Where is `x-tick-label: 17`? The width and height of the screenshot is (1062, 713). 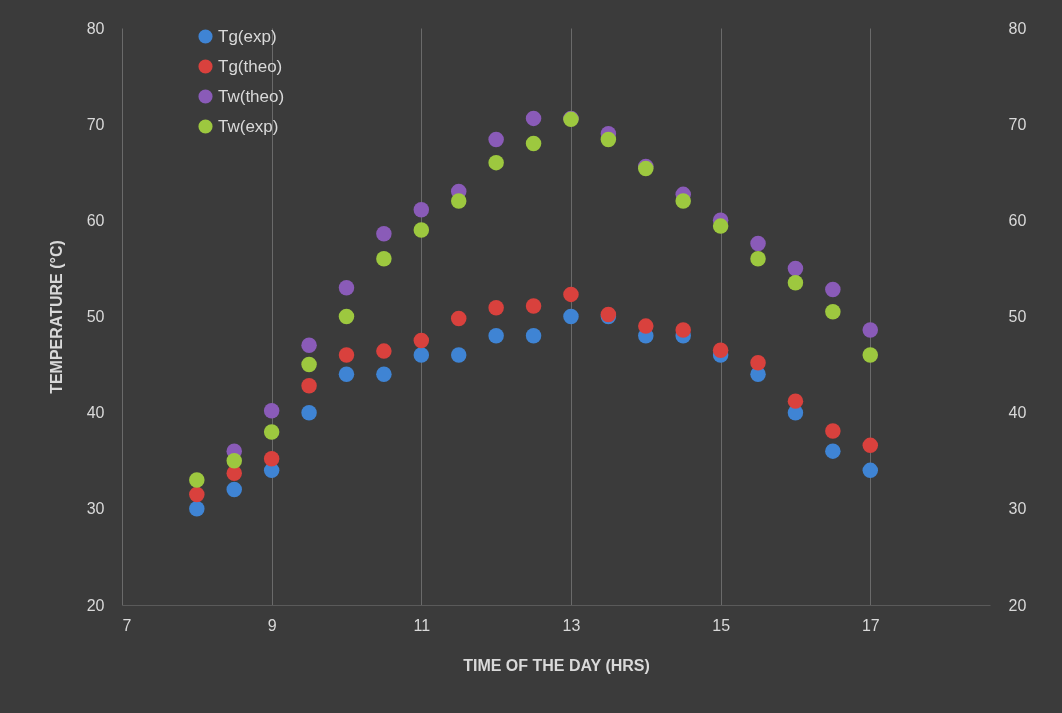
x-tick-label: 17 is located at coordinates (870, 625).